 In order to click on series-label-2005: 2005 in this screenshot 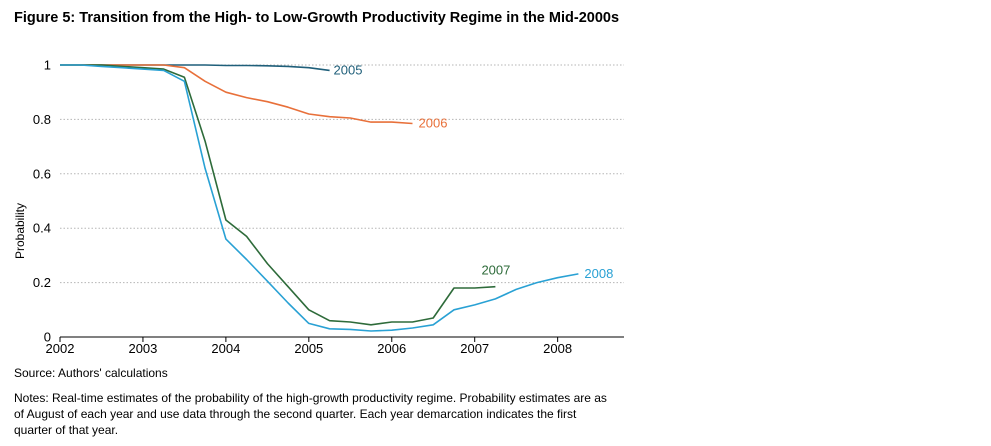, I will do `click(348, 69)`.